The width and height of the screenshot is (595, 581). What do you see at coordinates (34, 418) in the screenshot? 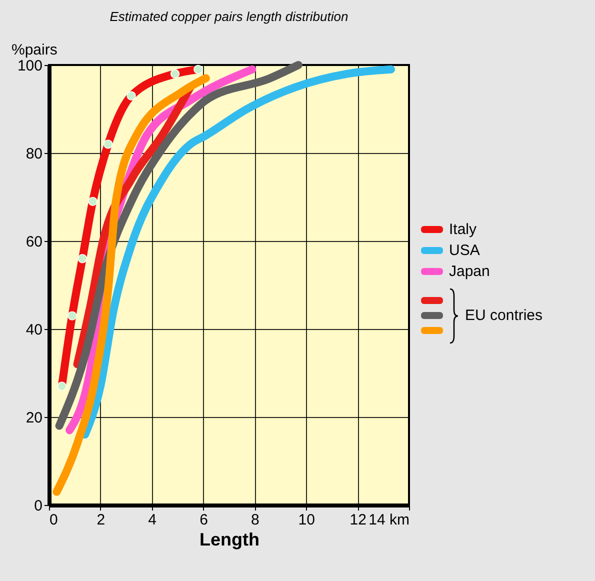
I see `y-tick-label: 20` at bounding box center [34, 418].